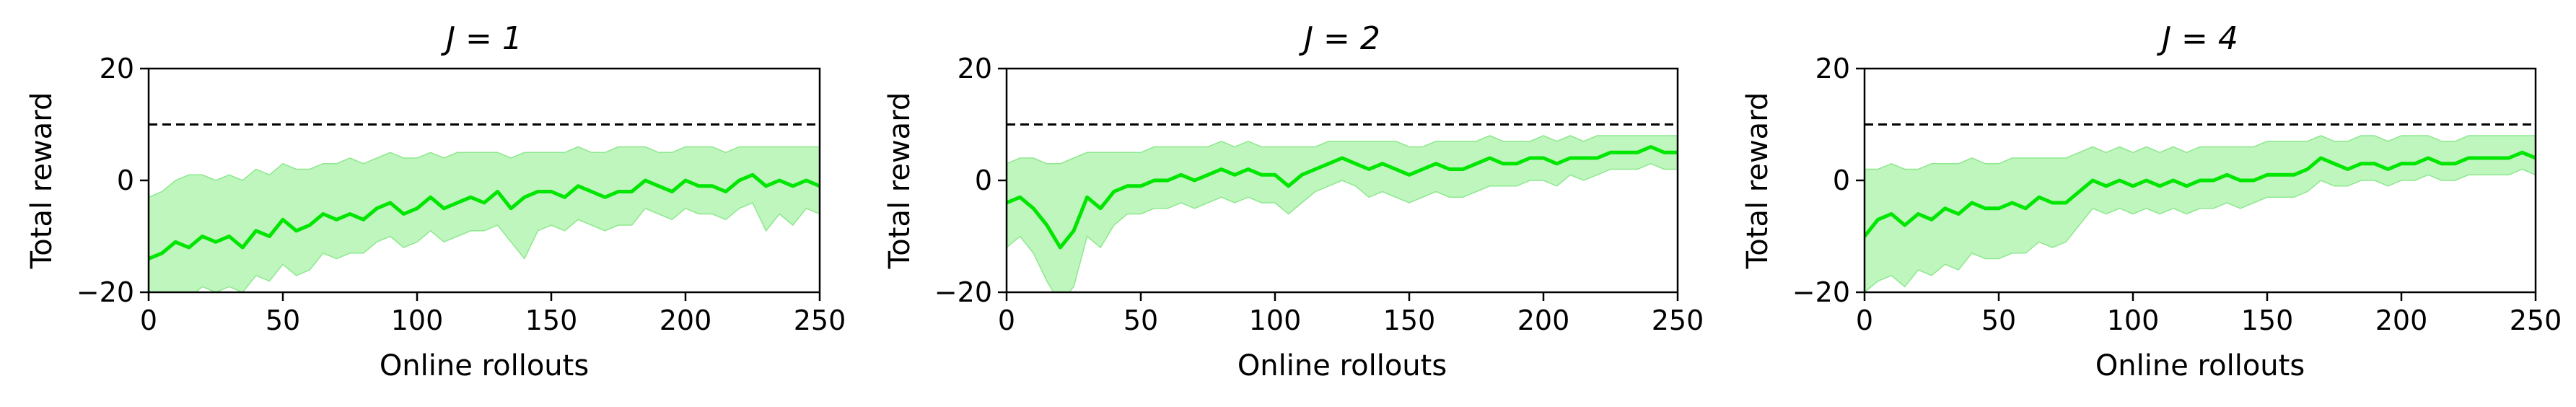  I want to click on y-tick-label: 0, so click(1841, 180).